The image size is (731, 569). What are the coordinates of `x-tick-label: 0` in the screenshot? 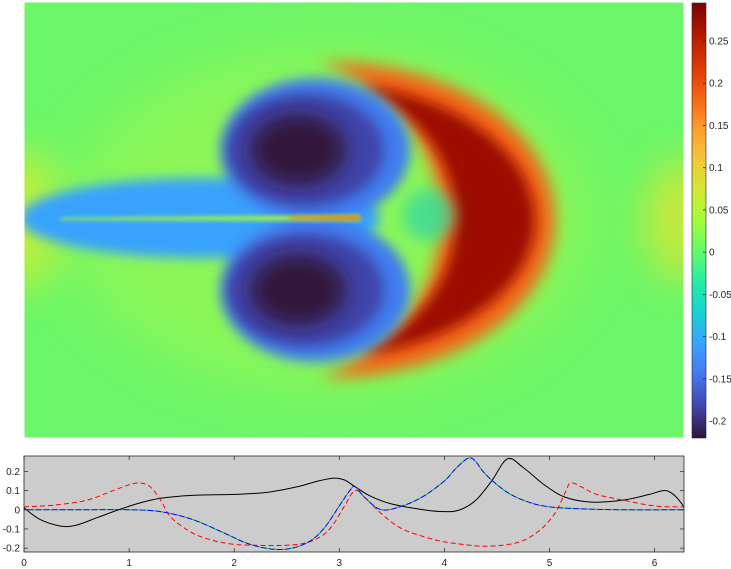 It's located at (24, 563).